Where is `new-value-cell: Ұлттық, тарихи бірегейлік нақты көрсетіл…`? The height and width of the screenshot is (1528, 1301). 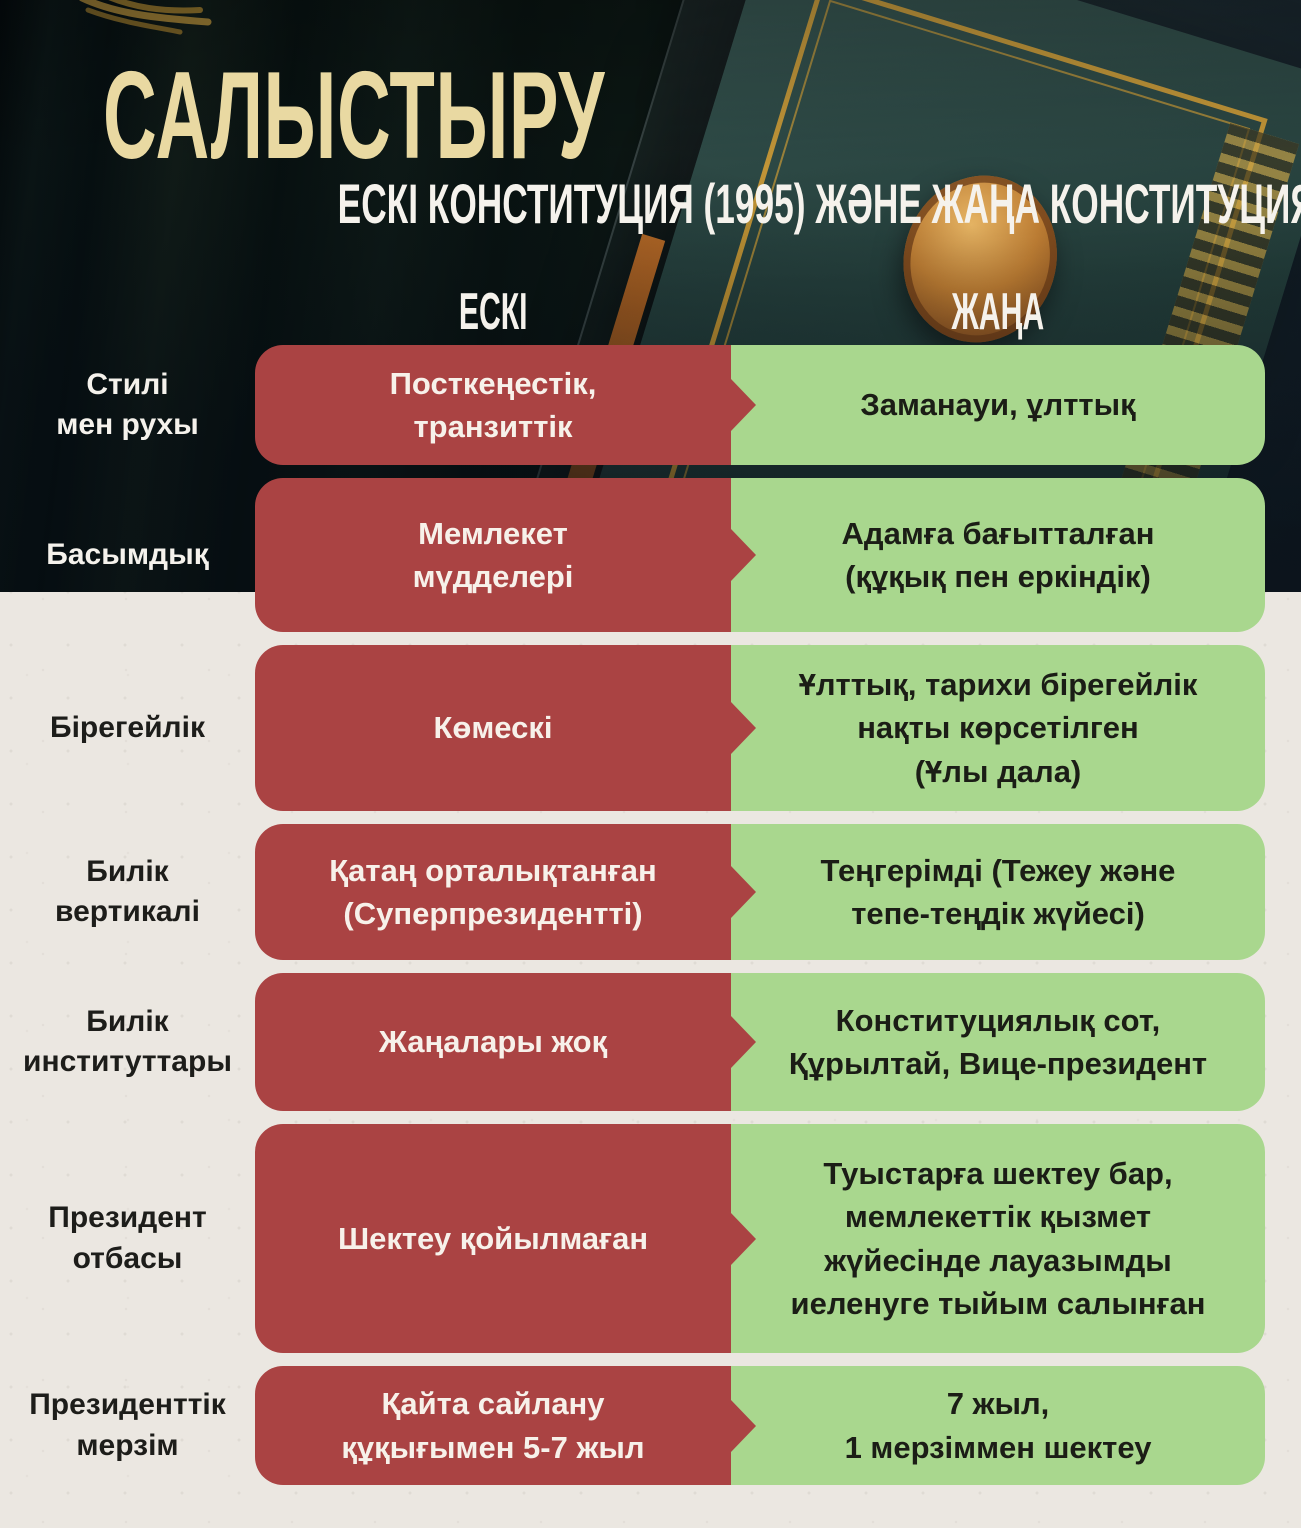
new-value-cell: Ұлттық, тарихи бірегейлік нақты көрсетіл… is located at coordinates (998, 728).